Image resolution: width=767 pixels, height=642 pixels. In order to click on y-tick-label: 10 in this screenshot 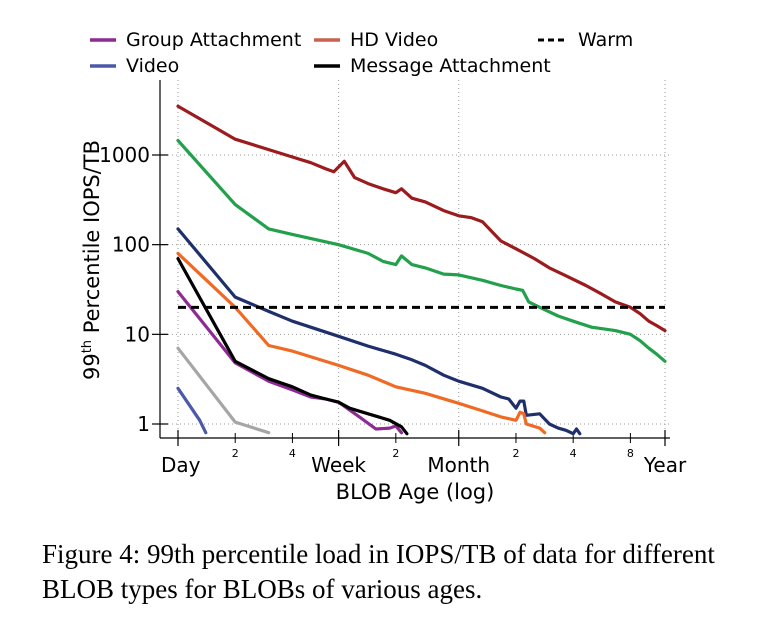, I will do `click(137, 334)`.